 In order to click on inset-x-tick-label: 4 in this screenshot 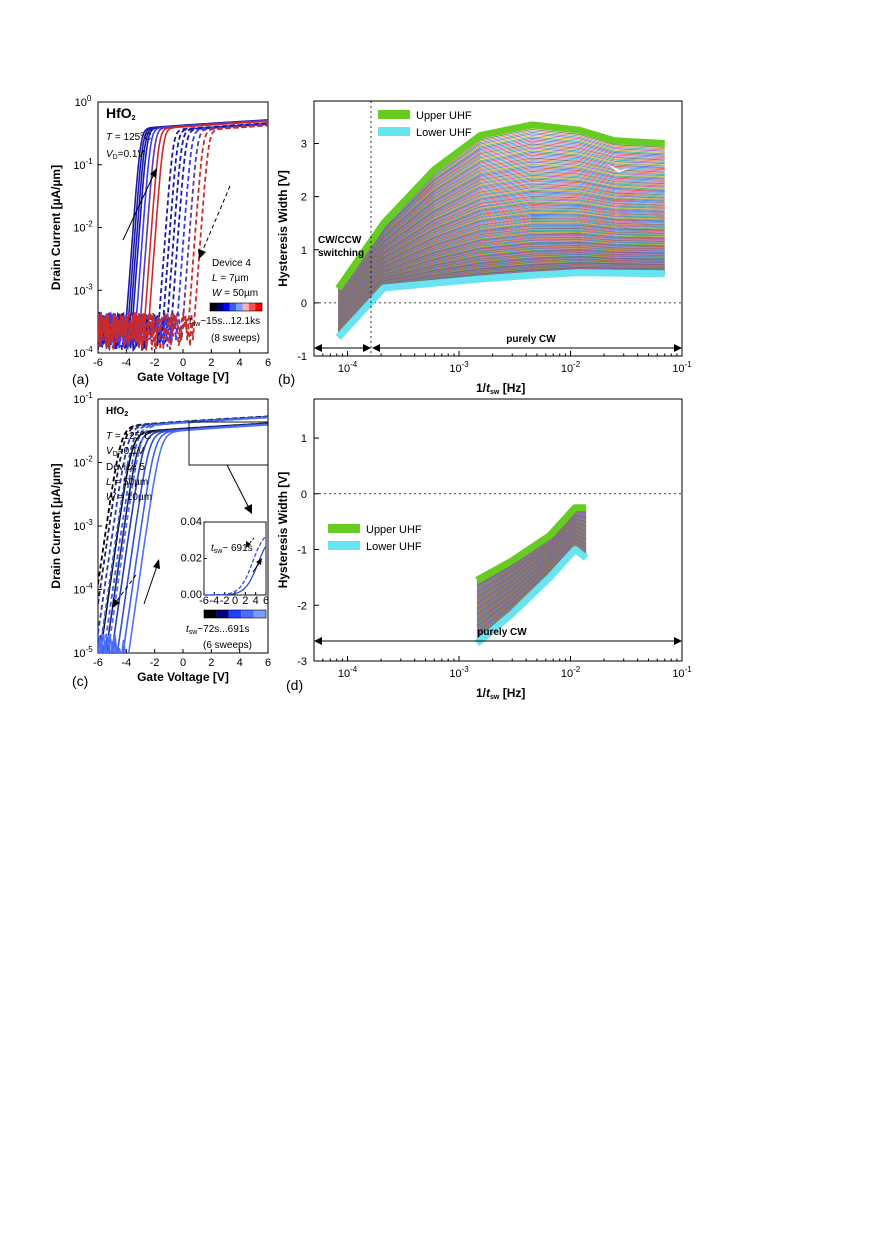, I will do `click(256, 601)`.